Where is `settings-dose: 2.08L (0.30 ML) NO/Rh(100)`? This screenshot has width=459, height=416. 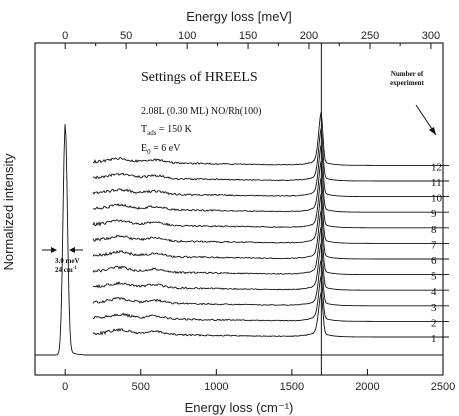 settings-dose: 2.08L (0.30 ML) NO/Rh(100) is located at coordinates (201, 111).